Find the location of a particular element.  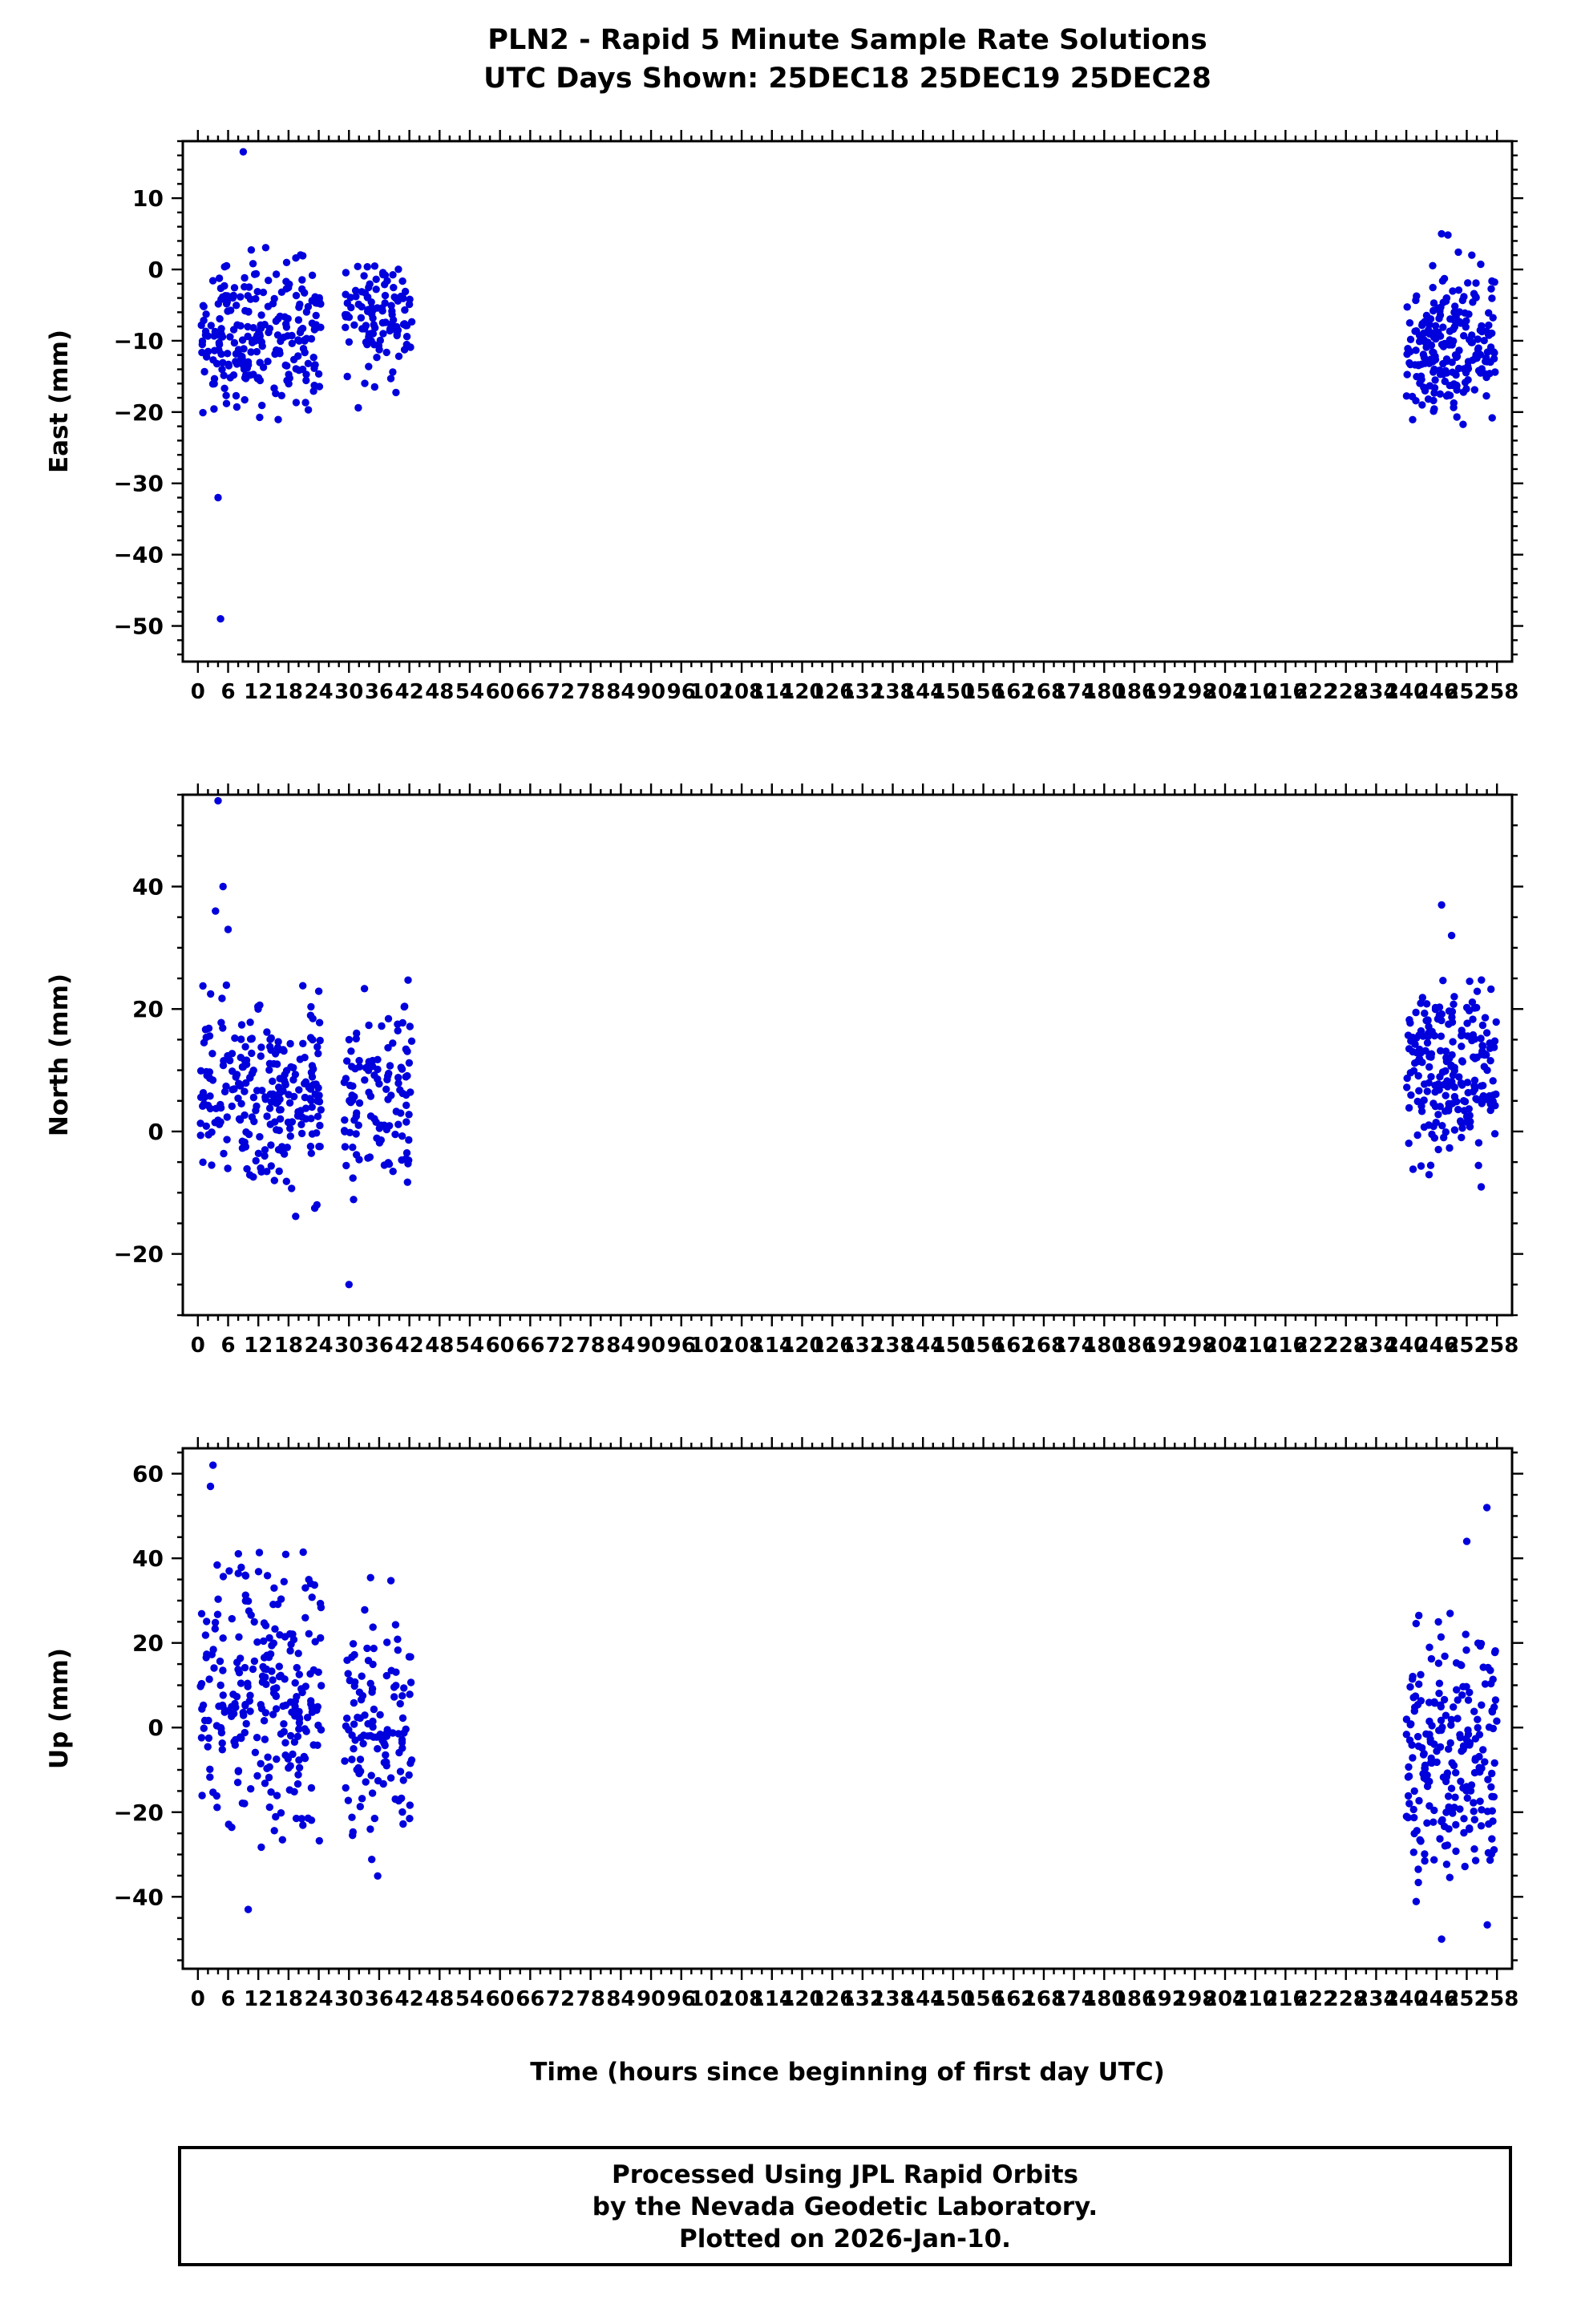

x-tick-label: 66 is located at coordinates (530, 692).